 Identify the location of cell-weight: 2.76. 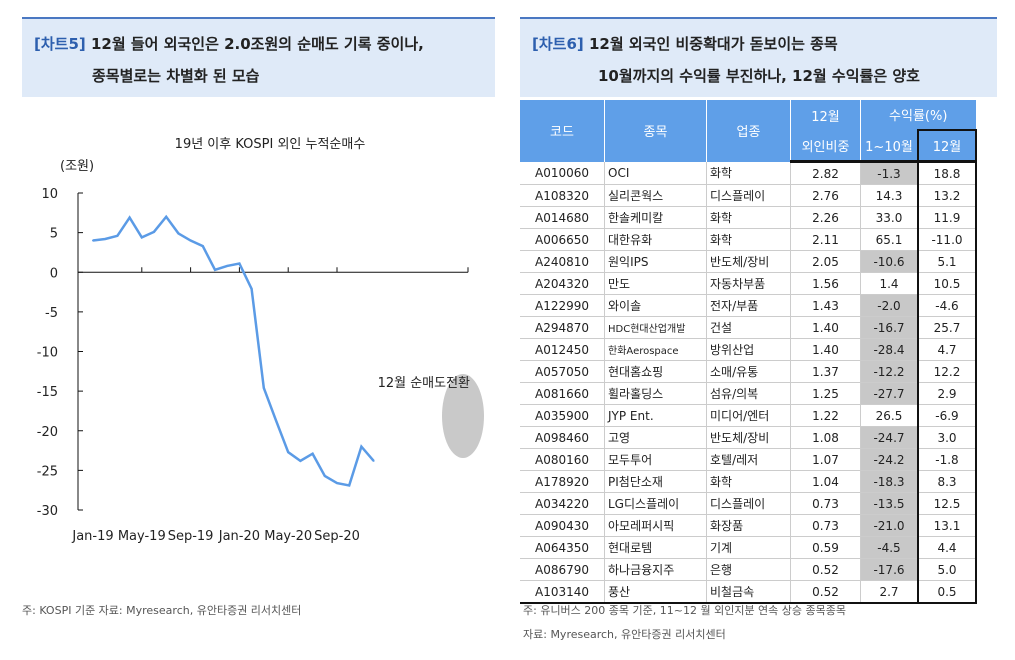
(825, 195).